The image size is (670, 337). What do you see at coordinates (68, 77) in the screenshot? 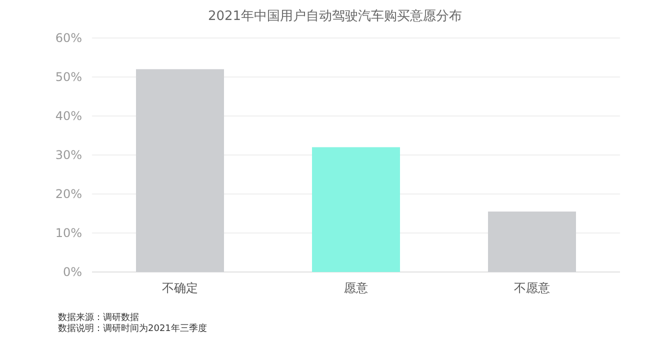
I see `y-tick-label: 50%` at bounding box center [68, 77].